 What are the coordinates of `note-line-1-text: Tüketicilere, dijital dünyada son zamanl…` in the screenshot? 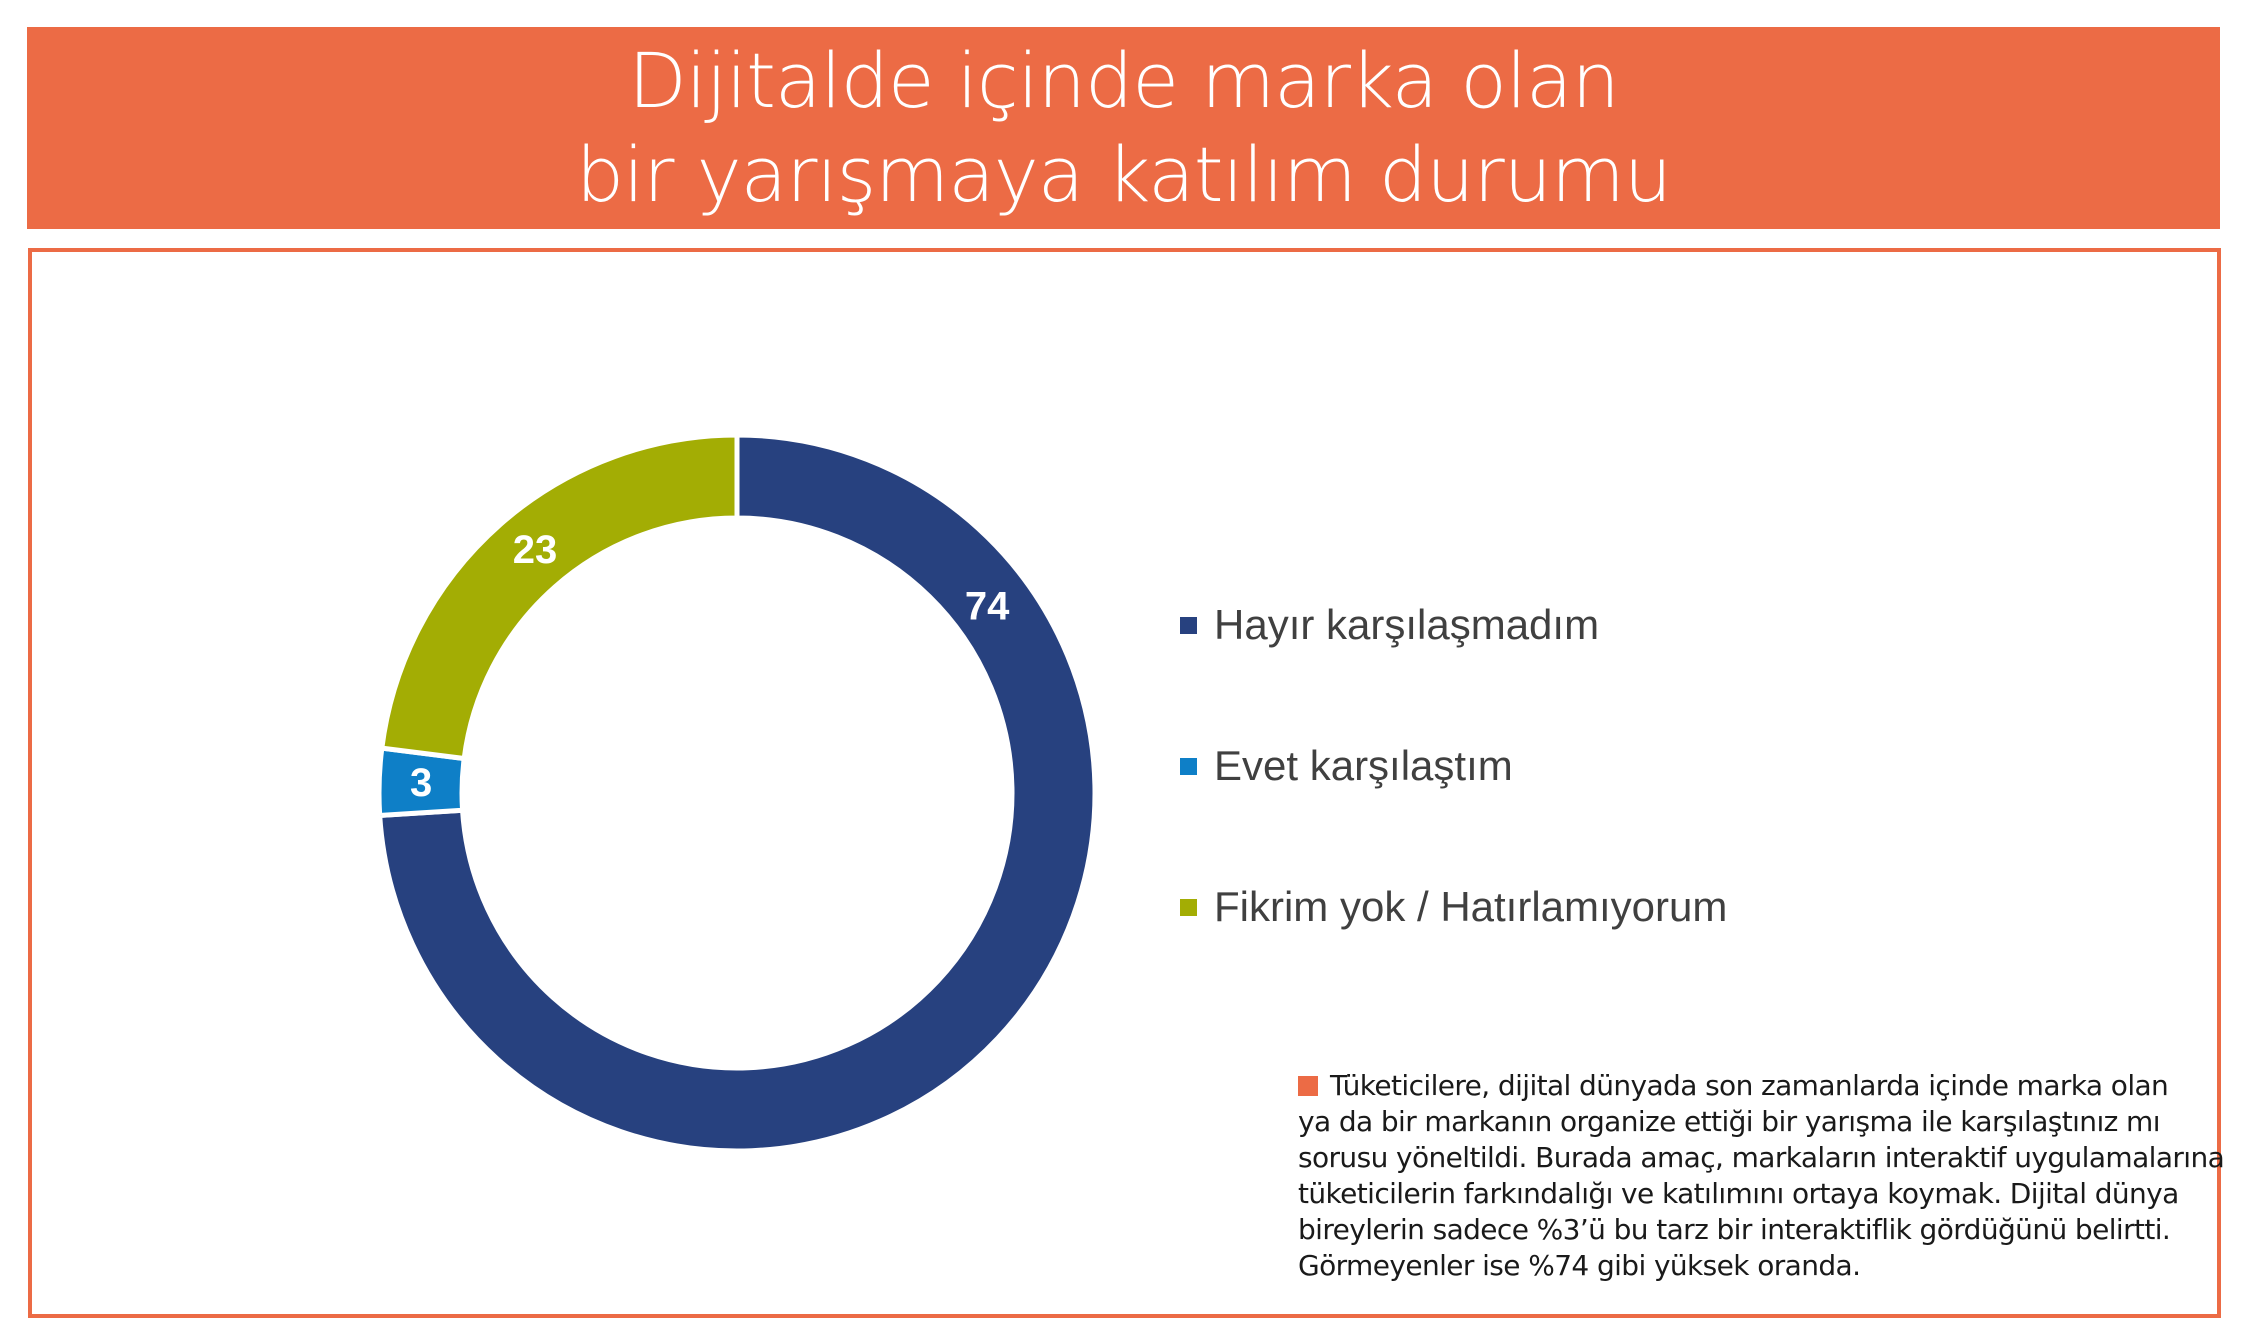 It's located at (1749, 1085).